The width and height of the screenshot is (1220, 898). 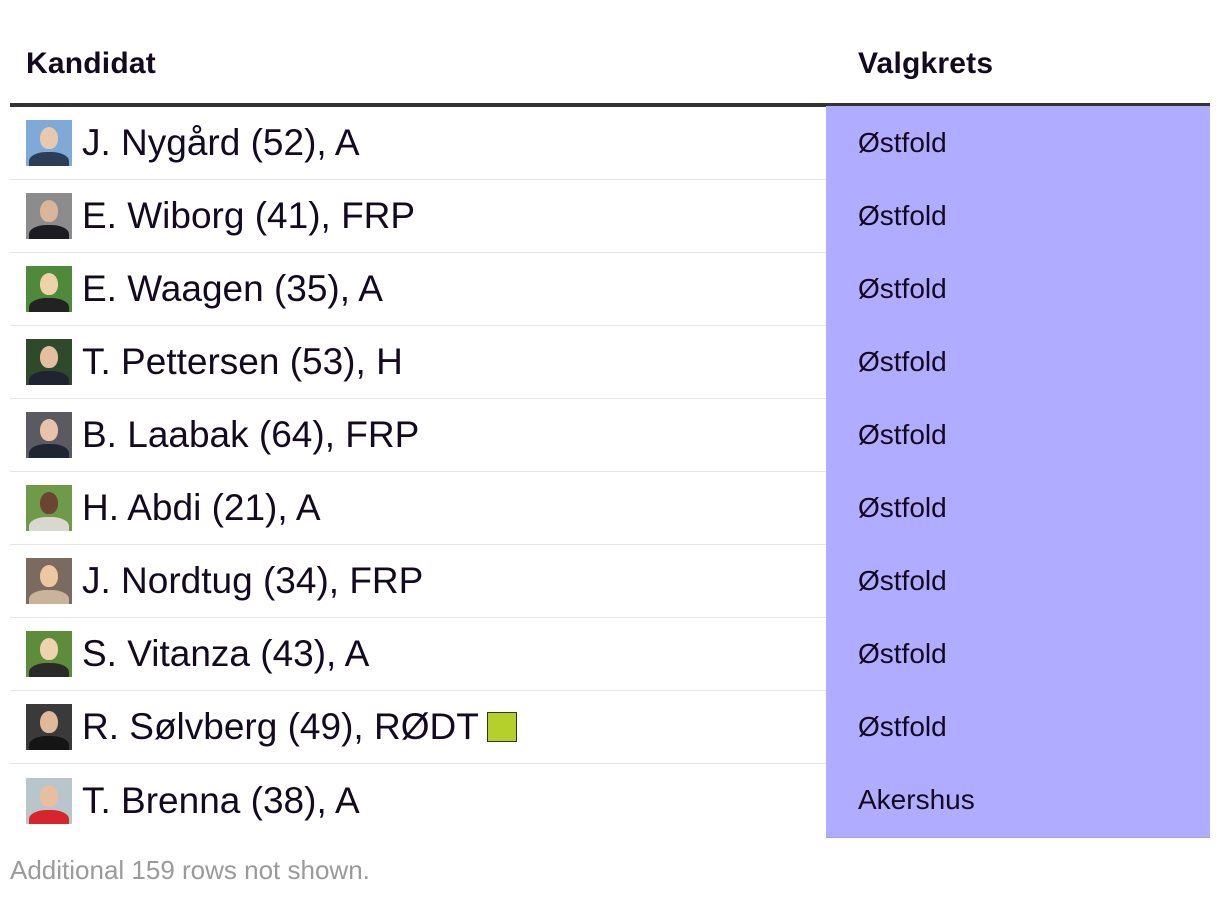 What do you see at coordinates (418, 143) in the screenshot?
I see `candidate-cell: J. Nygård (52), A` at bounding box center [418, 143].